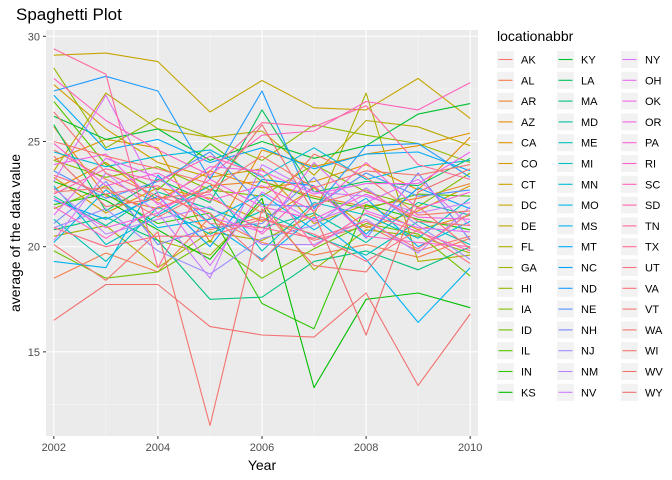 This screenshot has height=480, width=672. I want to click on legend-label: WI, so click(651, 352).